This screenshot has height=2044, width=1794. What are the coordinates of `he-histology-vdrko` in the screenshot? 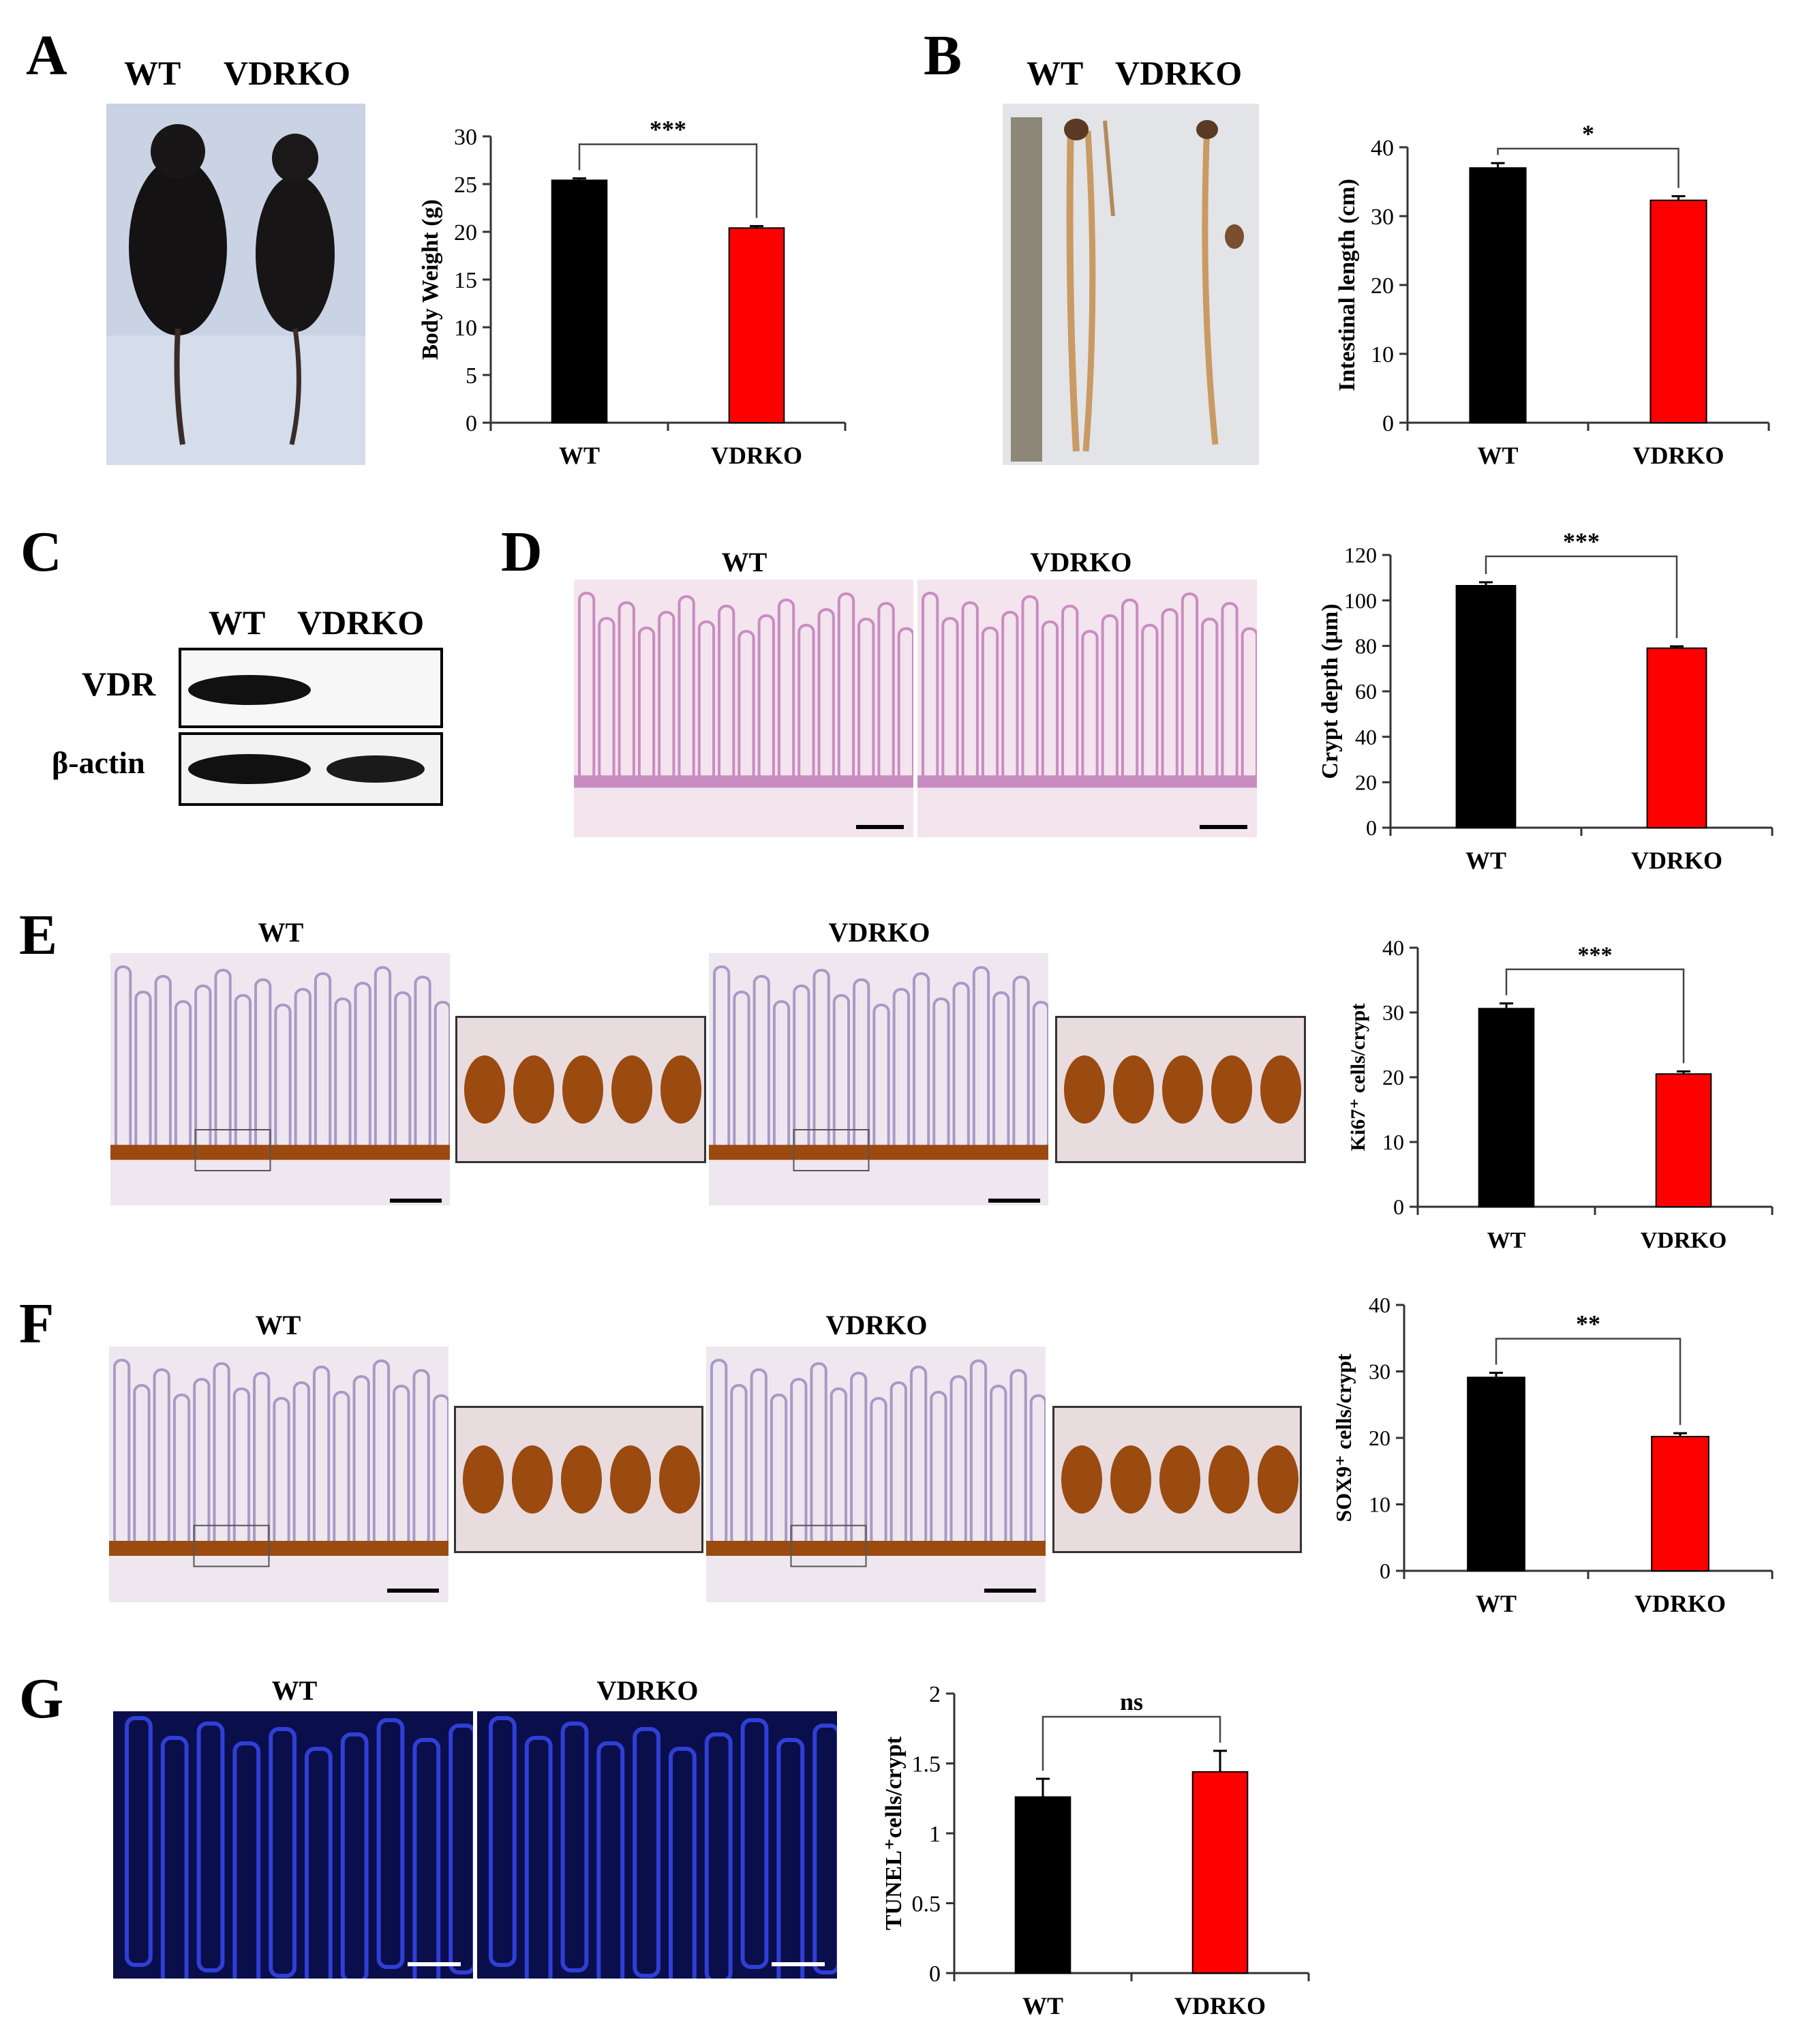 It's located at (1087, 708).